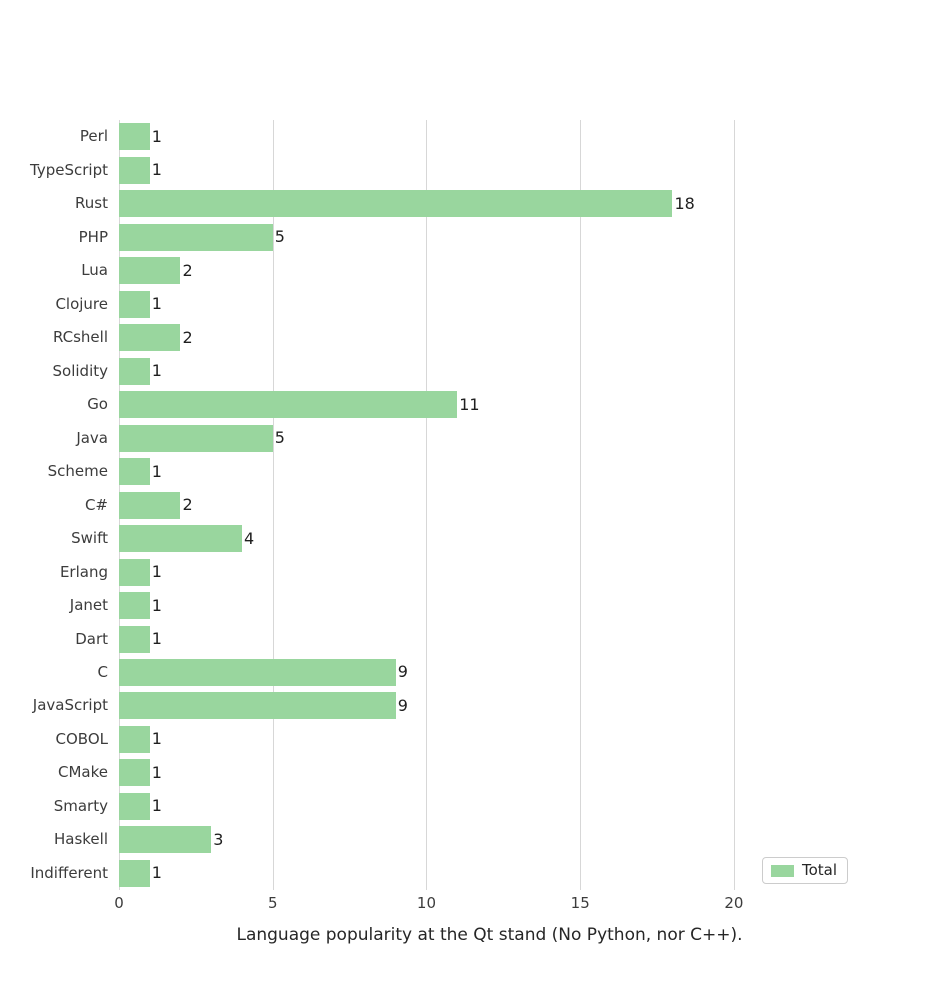 The width and height of the screenshot is (950, 1001). Describe the element at coordinates (469, 404) in the screenshot. I see `bar-value-label: 11` at that location.